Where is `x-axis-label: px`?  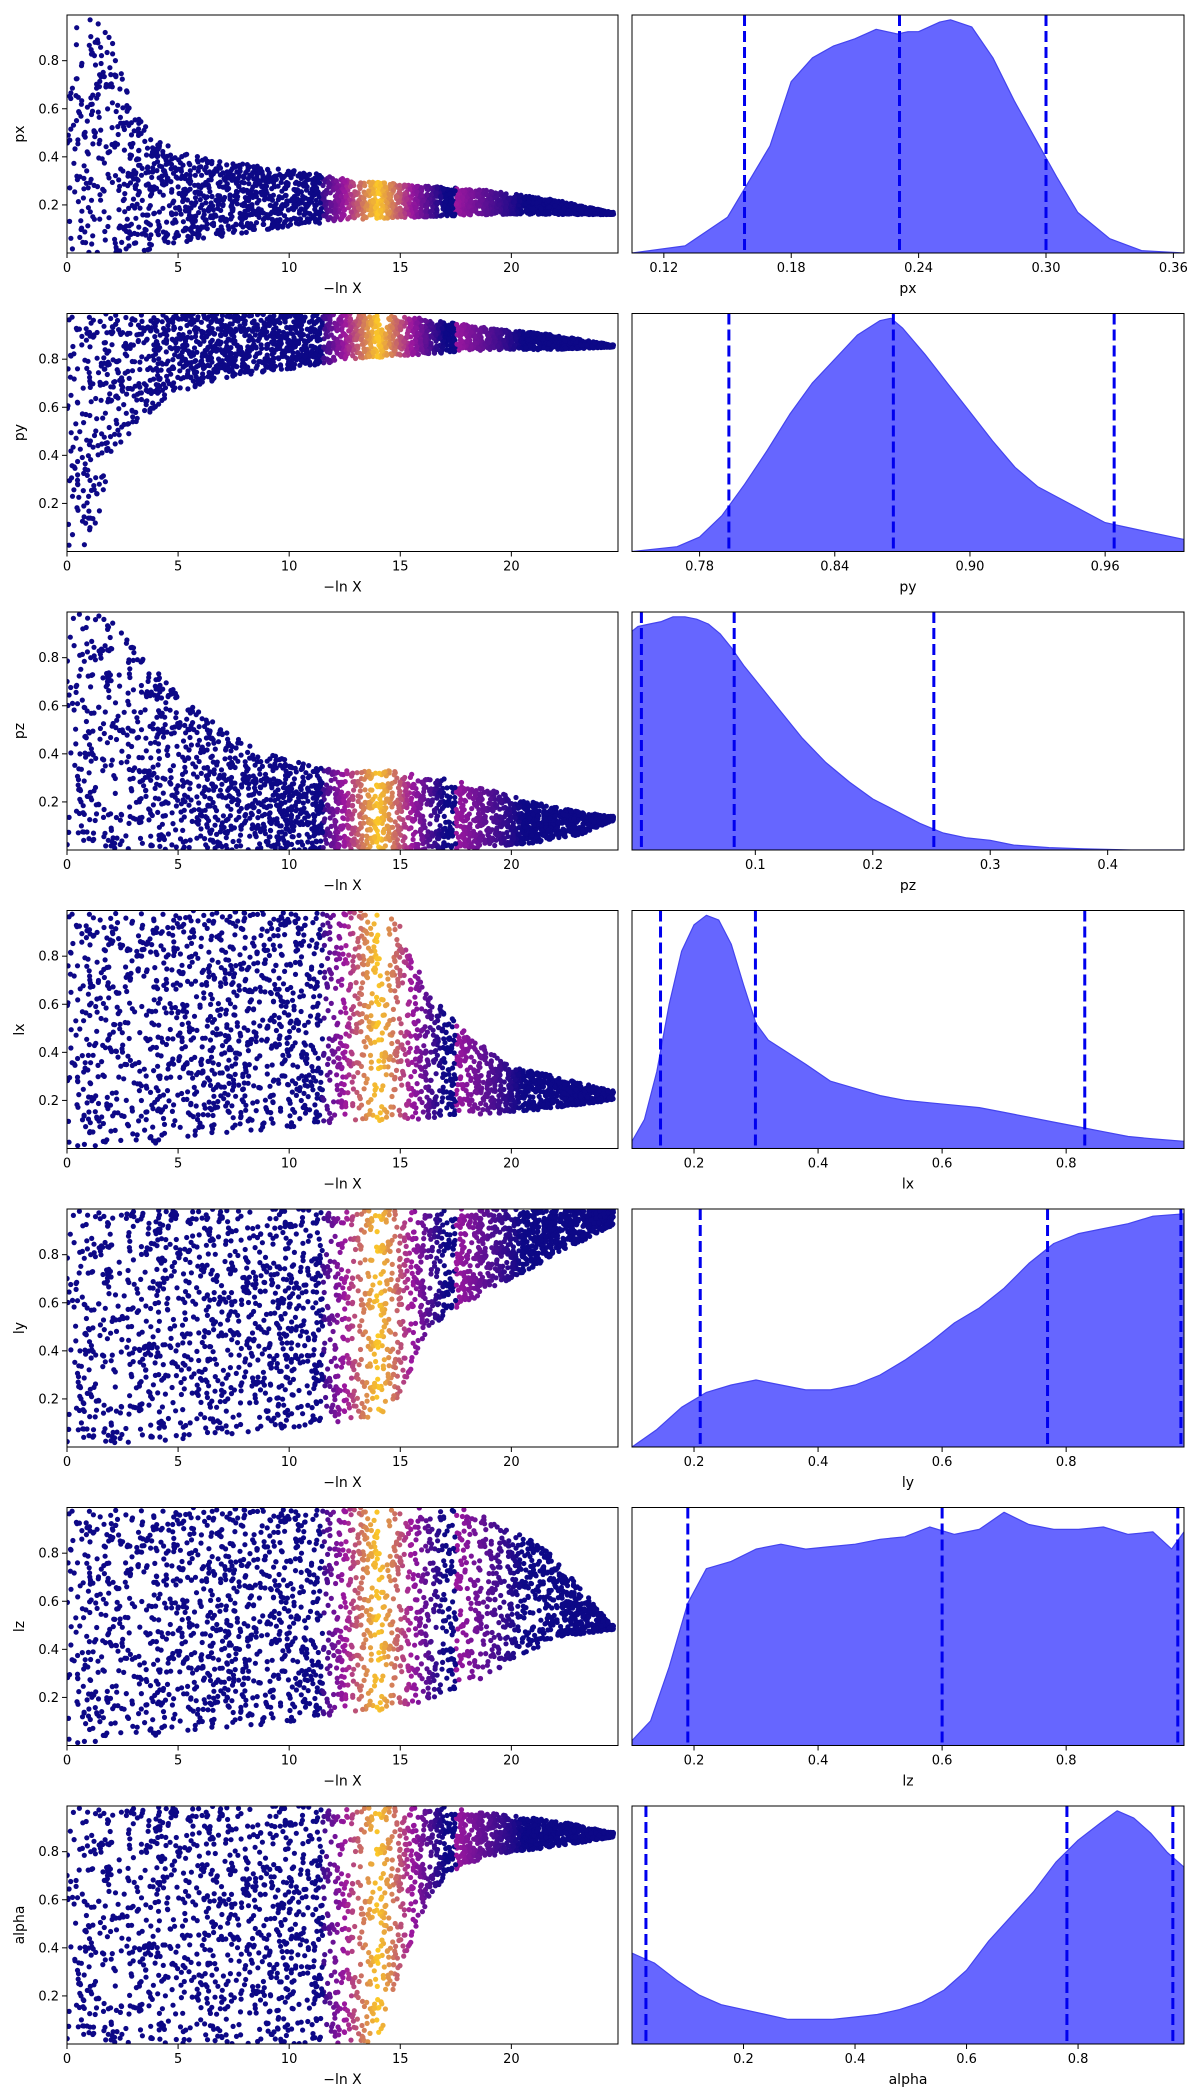
x-axis-label: px is located at coordinates (907, 289).